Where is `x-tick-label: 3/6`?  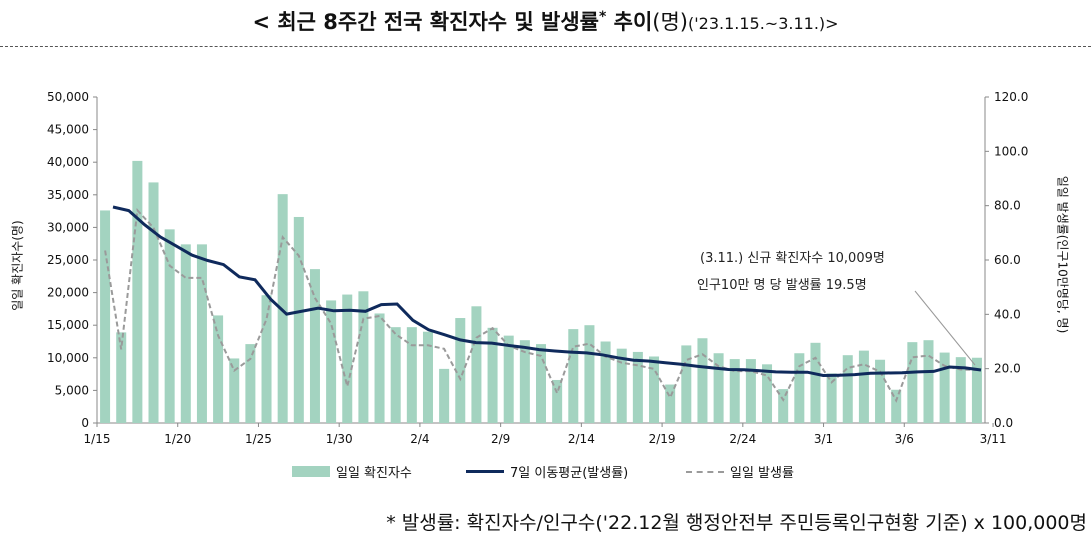
x-tick-label: 3/6 is located at coordinates (904, 439).